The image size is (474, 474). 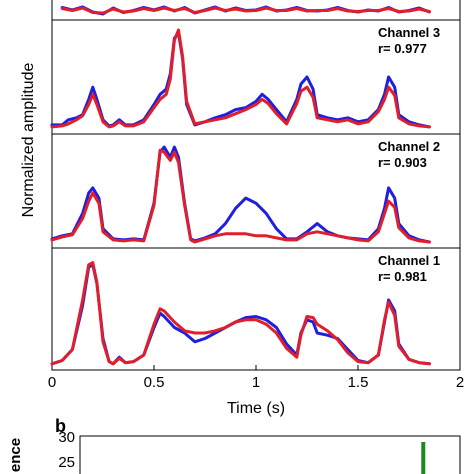 What do you see at coordinates (66, 437) in the screenshot?
I see `panel-b-ytick-30: 30` at bounding box center [66, 437].